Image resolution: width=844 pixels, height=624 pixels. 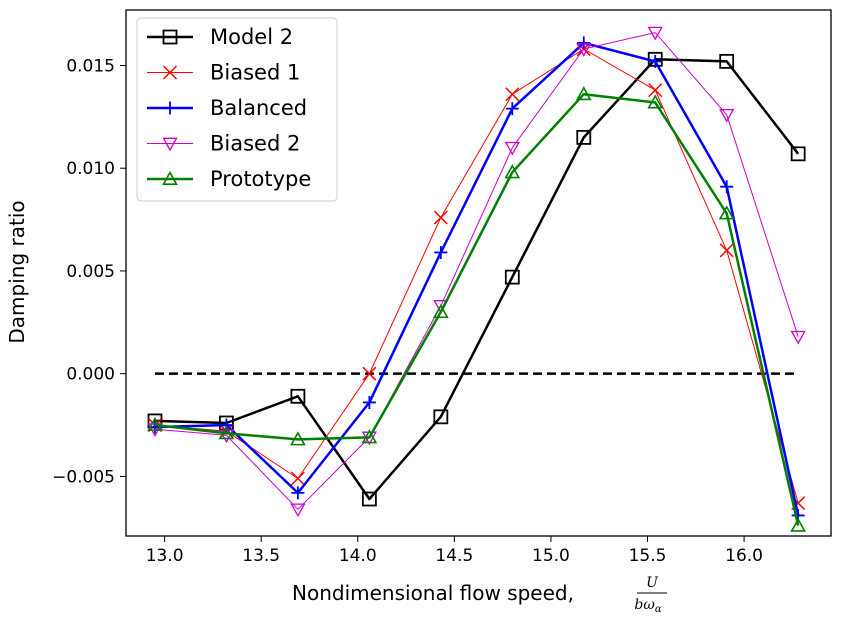 I want to click on y-tick-label: 0.000, so click(x=90, y=375).